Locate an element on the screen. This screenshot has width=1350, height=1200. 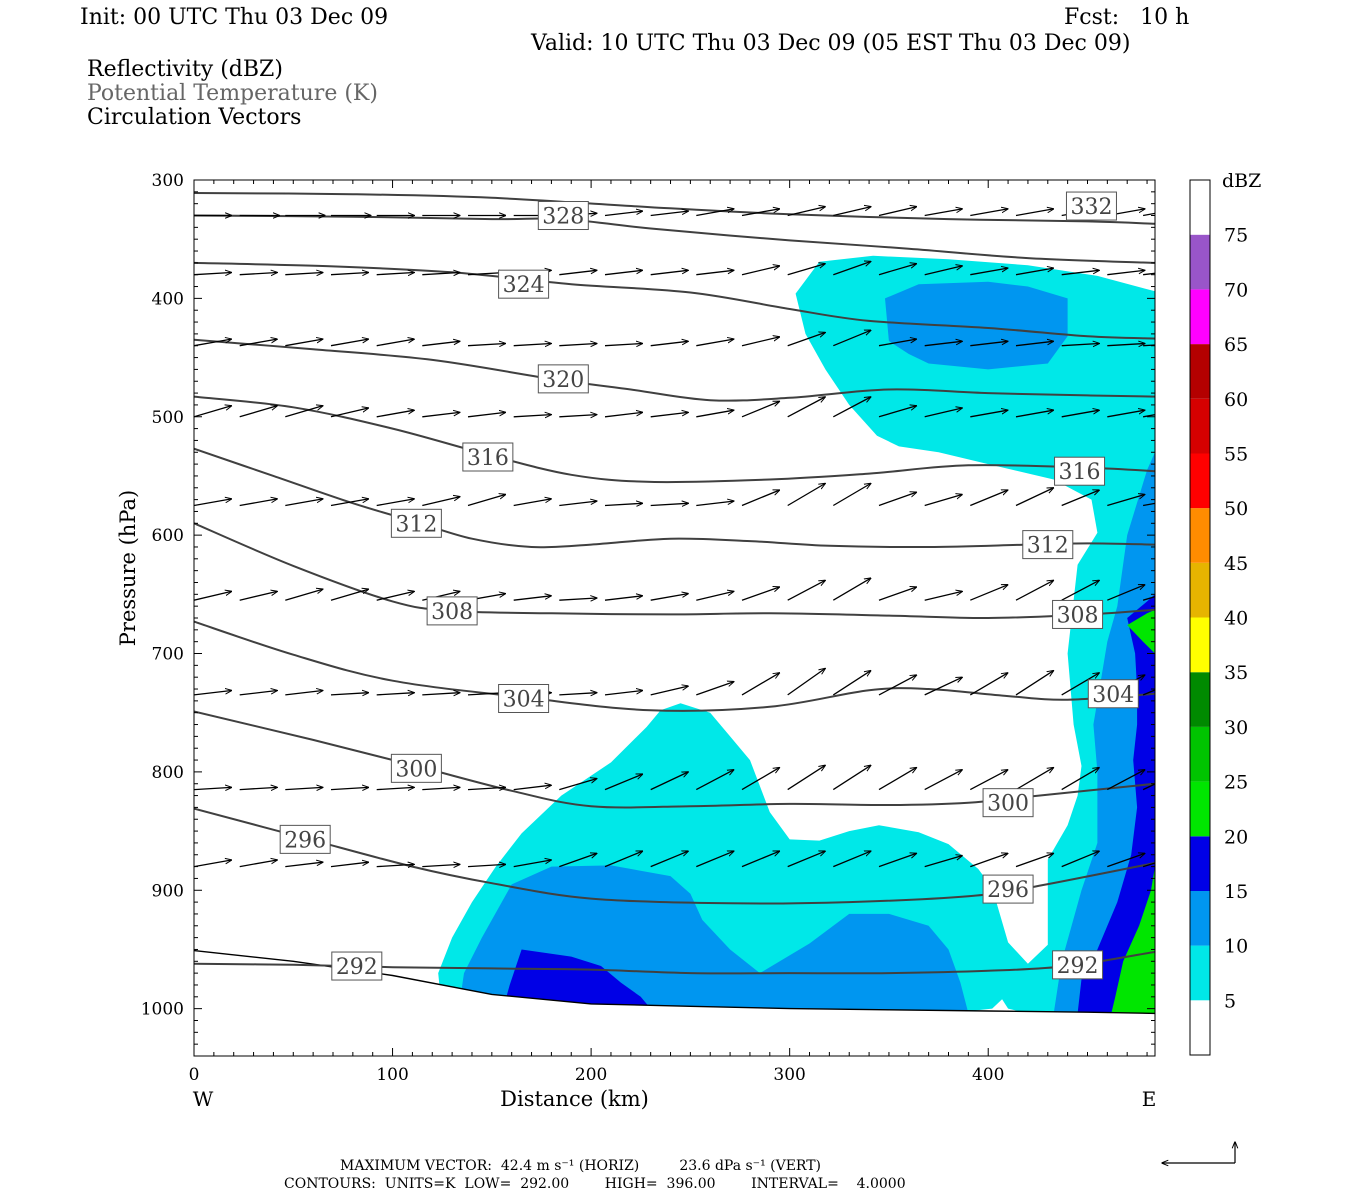
theta-label-316-1: 316 is located at coordinates (1080, 472).